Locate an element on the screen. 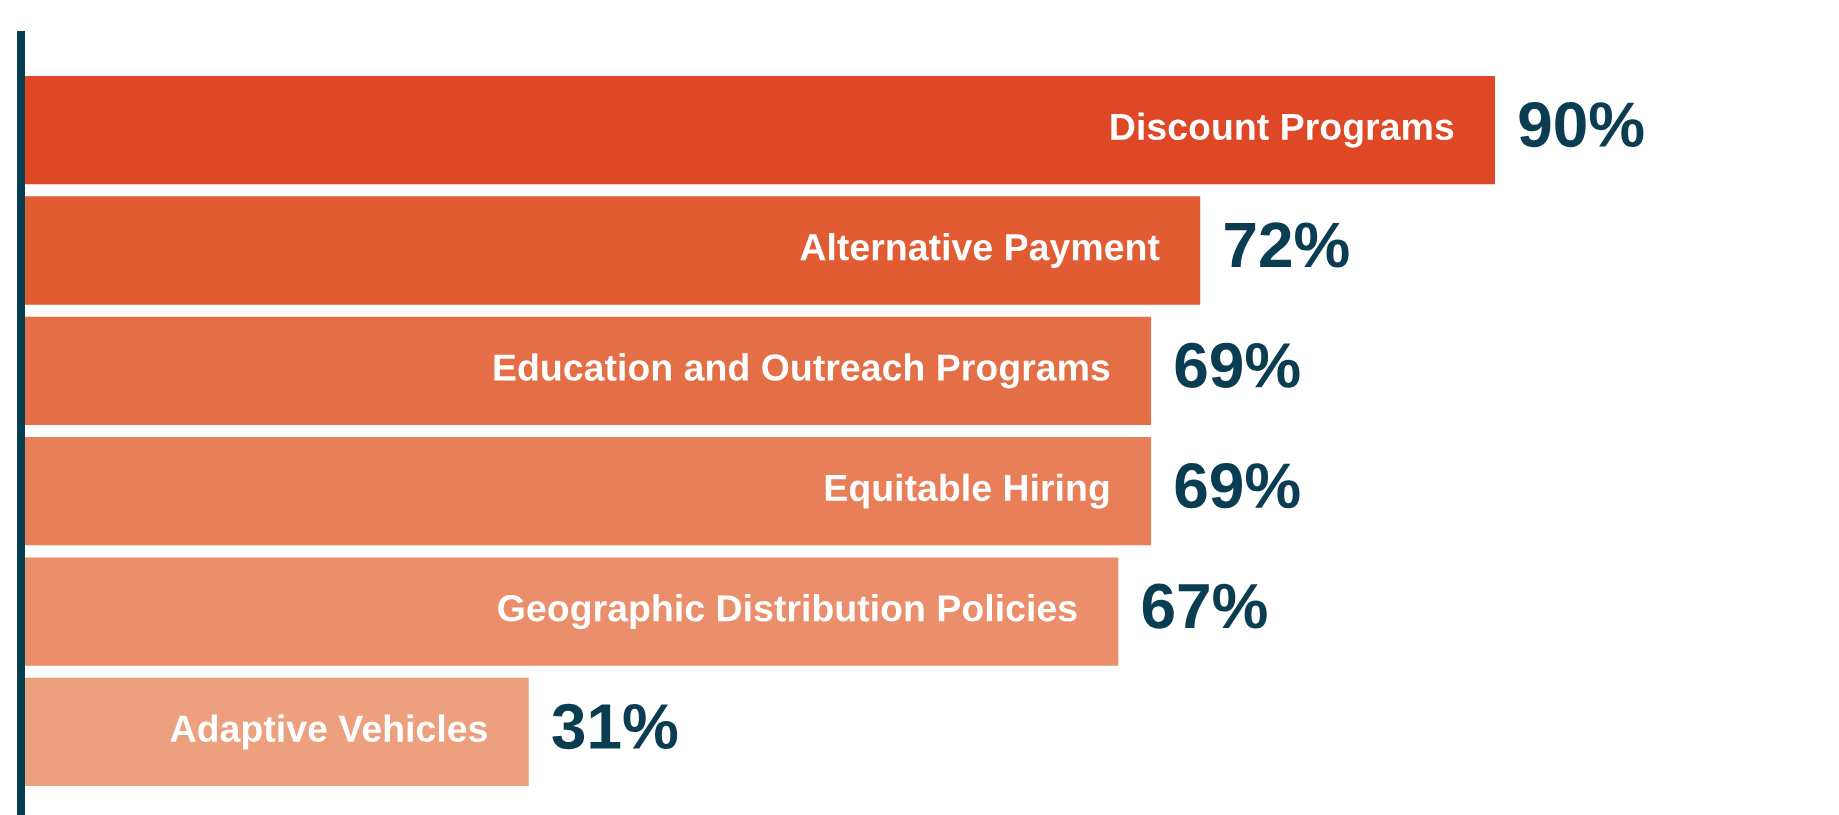  y-tick-label: Equitable Hiring is located at coordinates (967, 491).